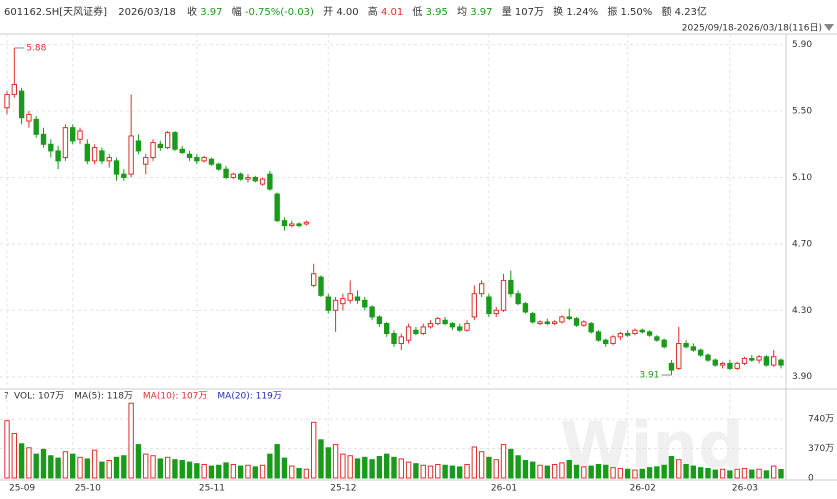 The width and height of the screenshot is (837, 499). I want to click on legend-entry: MA(5): 118万, so click(103, 397).